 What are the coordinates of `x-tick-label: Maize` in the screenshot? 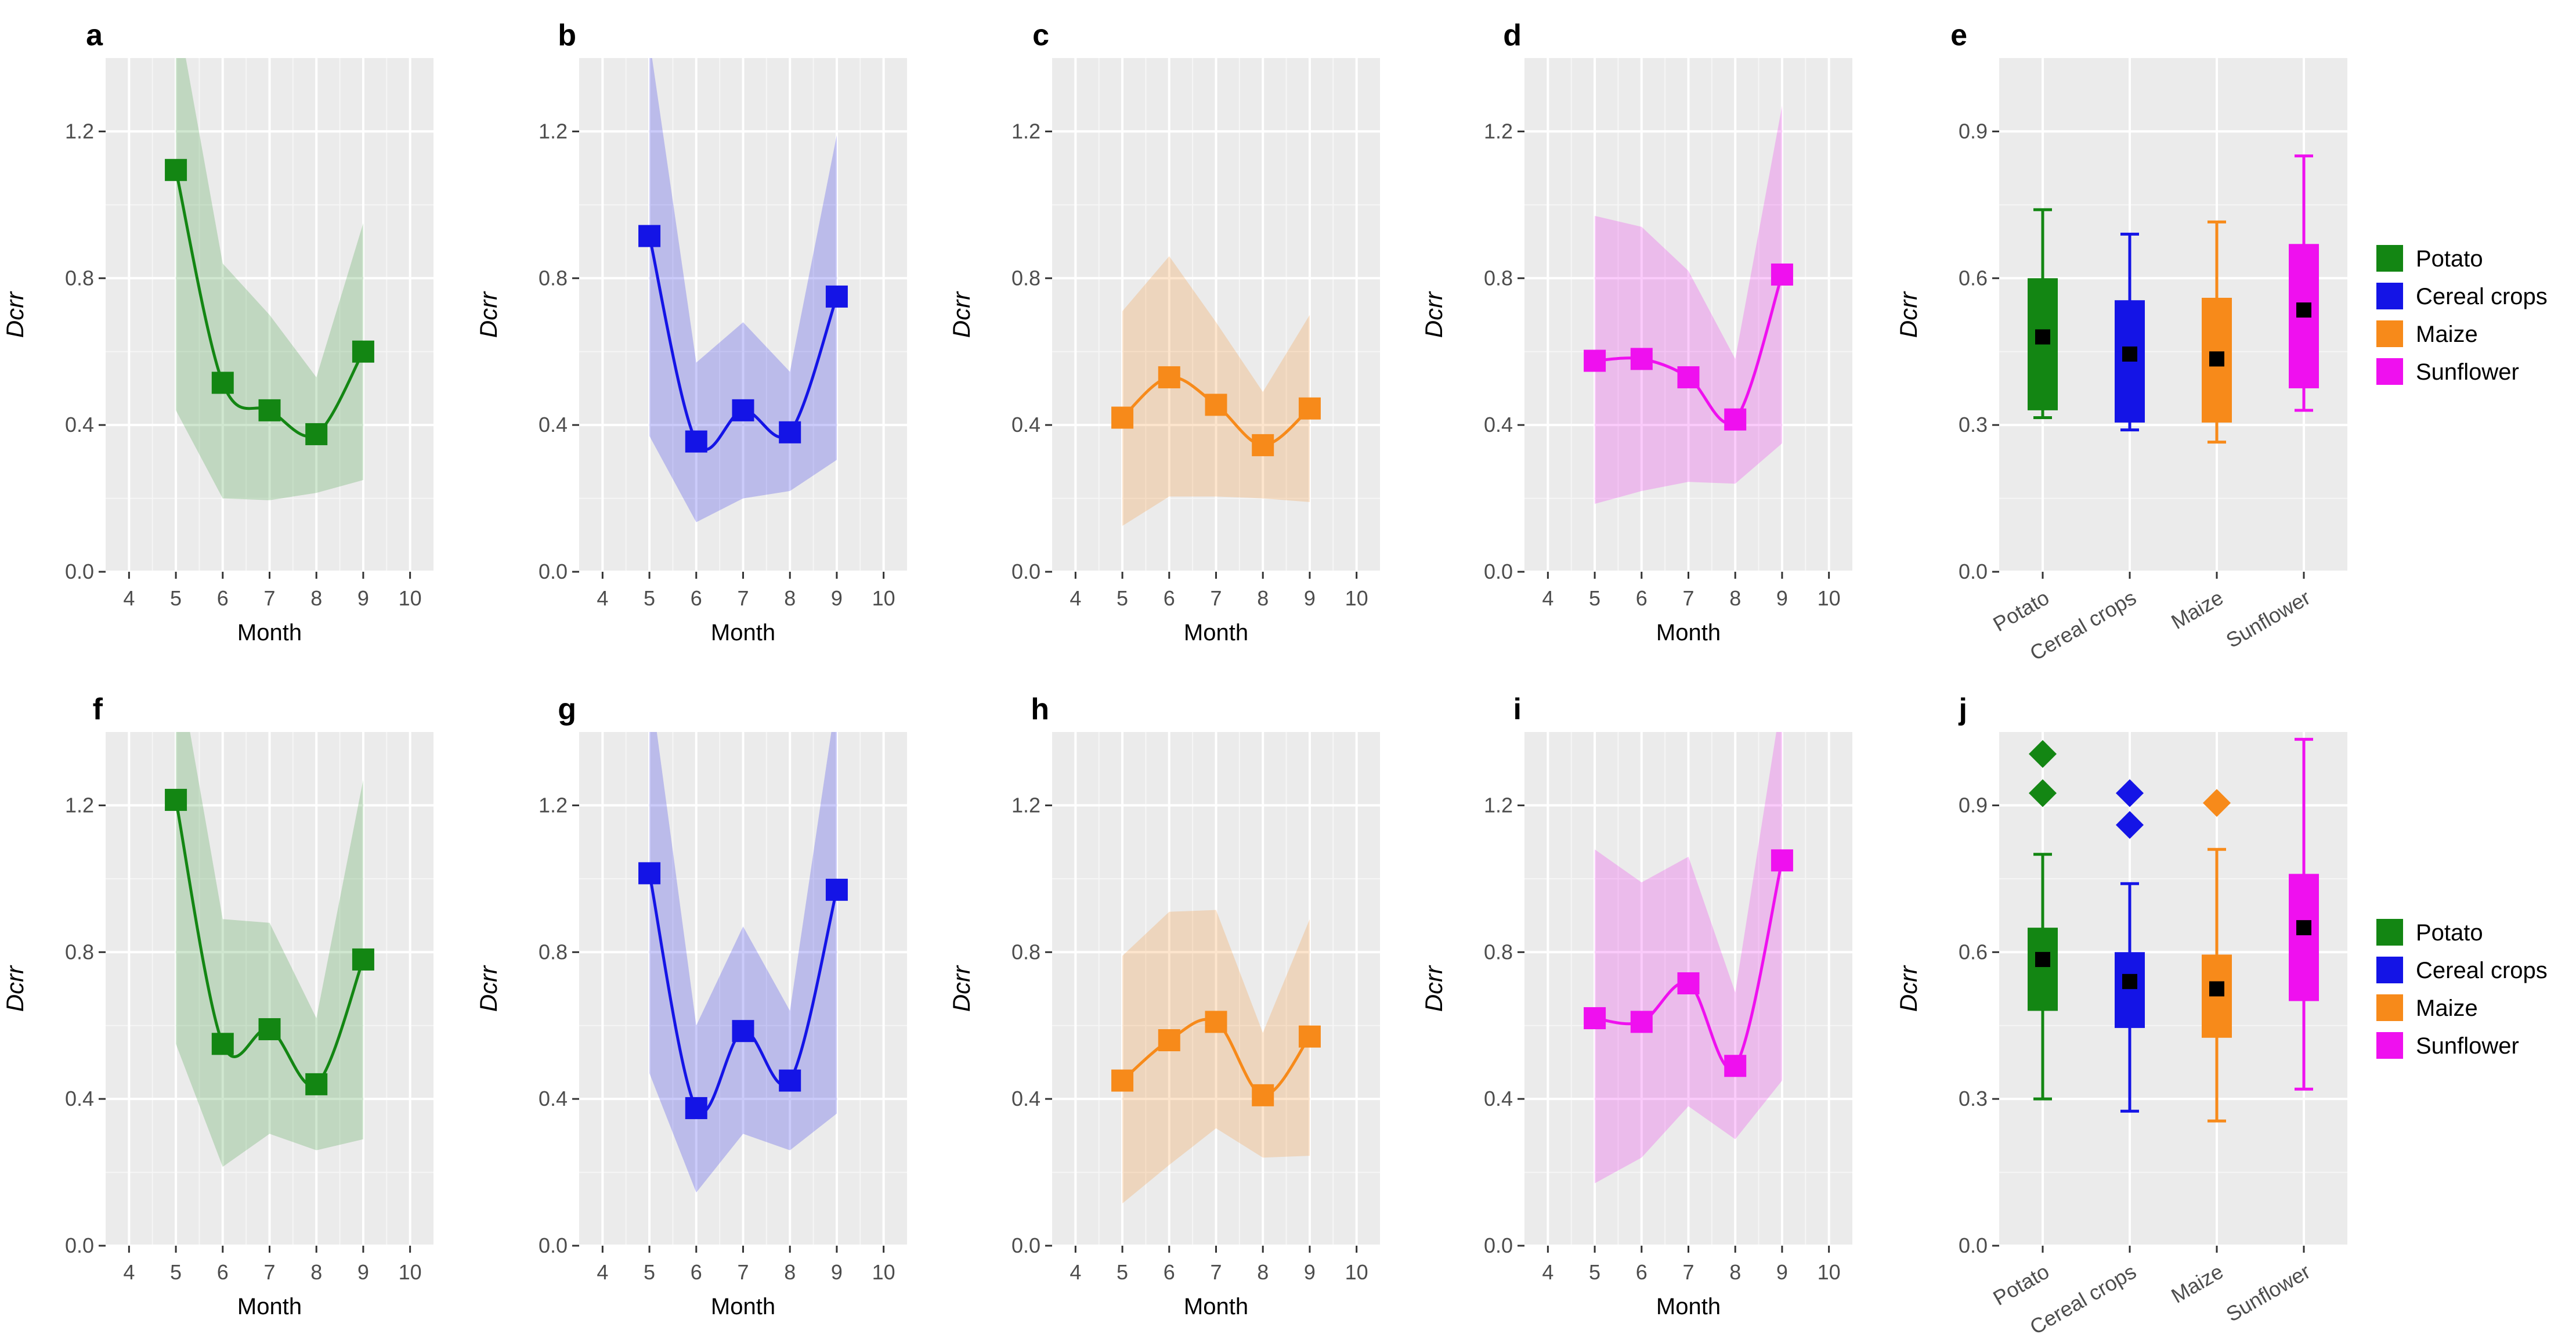 It's located at (2197, 609).